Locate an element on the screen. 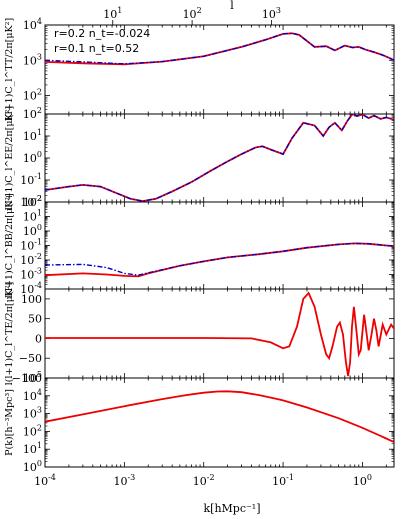  x-axis-tick-labels: 10⁻⁴ 10⁻³ 10⁻² 10⁻¹ 10⁰ is located at coordinates (203, 480).